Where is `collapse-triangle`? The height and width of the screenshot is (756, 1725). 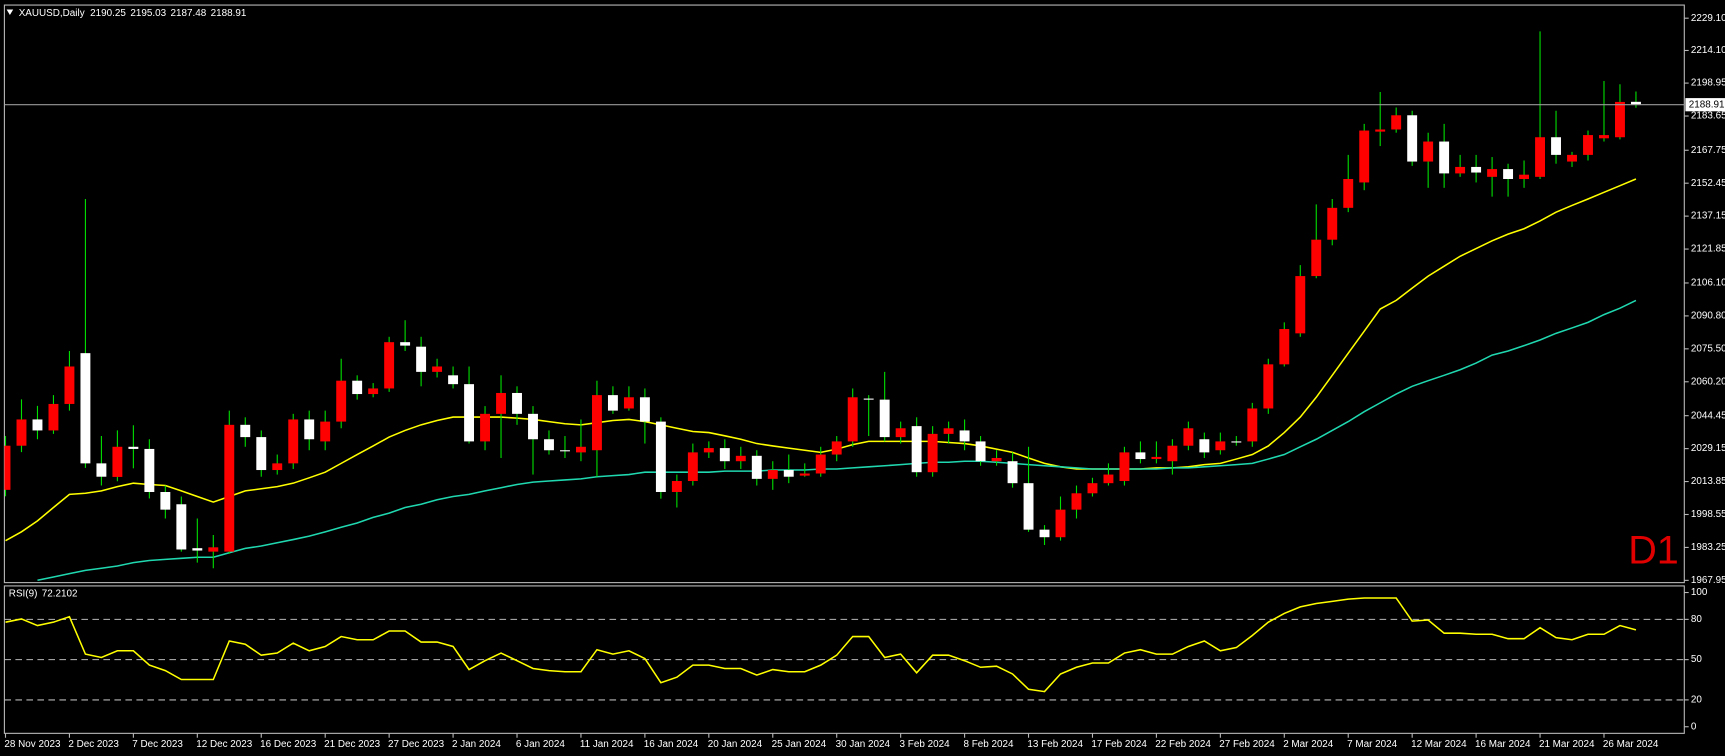 collapse-triangle is located at coordinates (10, 12).